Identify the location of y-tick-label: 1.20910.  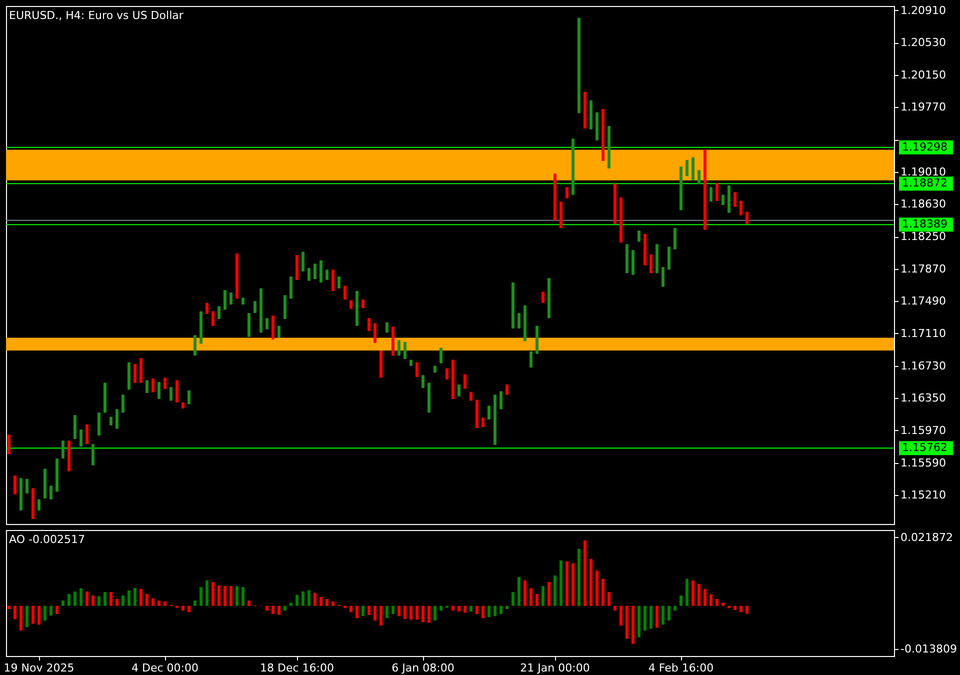
(923, 10).